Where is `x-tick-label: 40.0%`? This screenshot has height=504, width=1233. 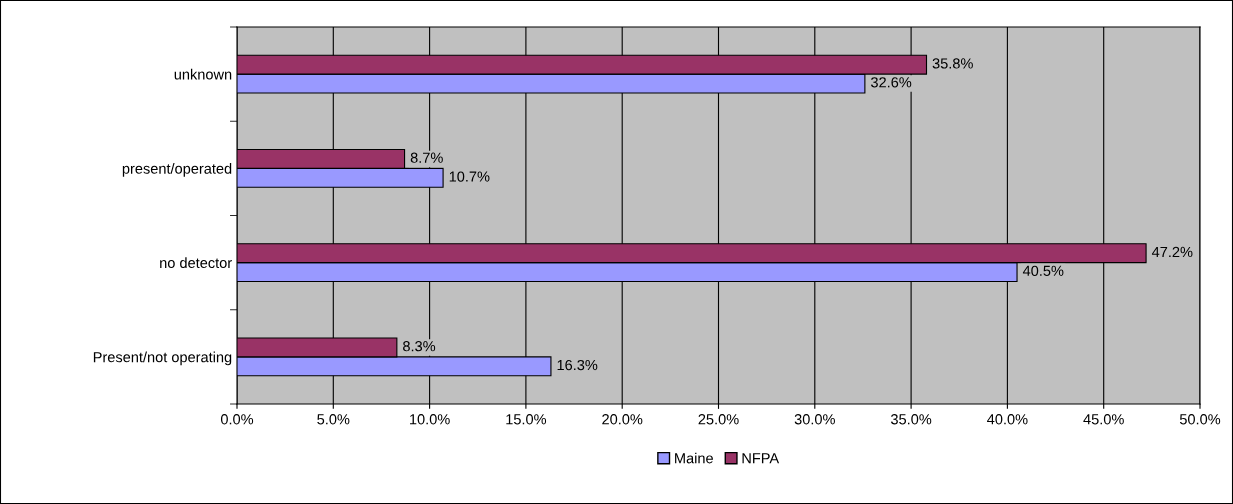 x-tick-label: 40.0% is located at coordinates (1007, 419).